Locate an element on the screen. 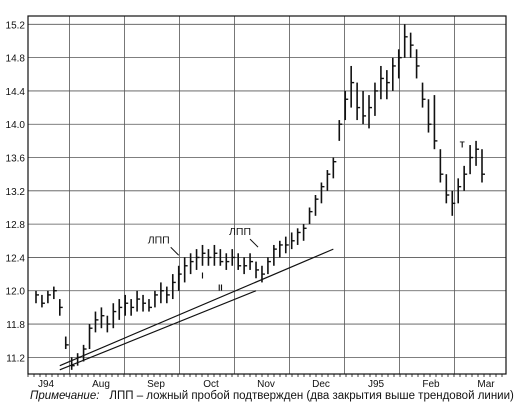 This screenshot has height=410, width=514. annotation-label: T is located at coordinates (462, 145).